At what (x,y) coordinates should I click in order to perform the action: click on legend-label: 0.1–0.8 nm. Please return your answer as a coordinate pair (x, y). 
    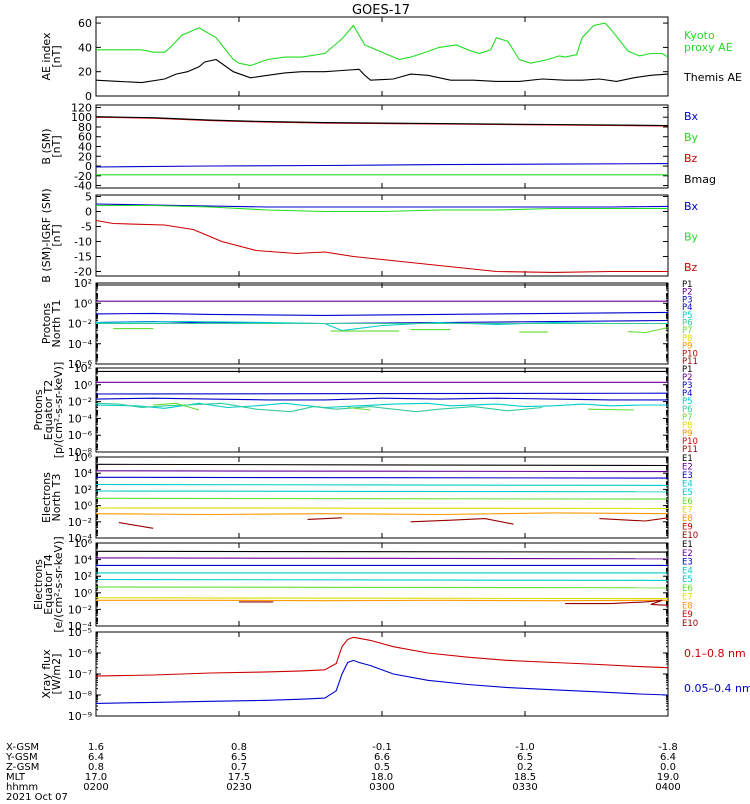
    Looking at the image, I should click on (715, 653).